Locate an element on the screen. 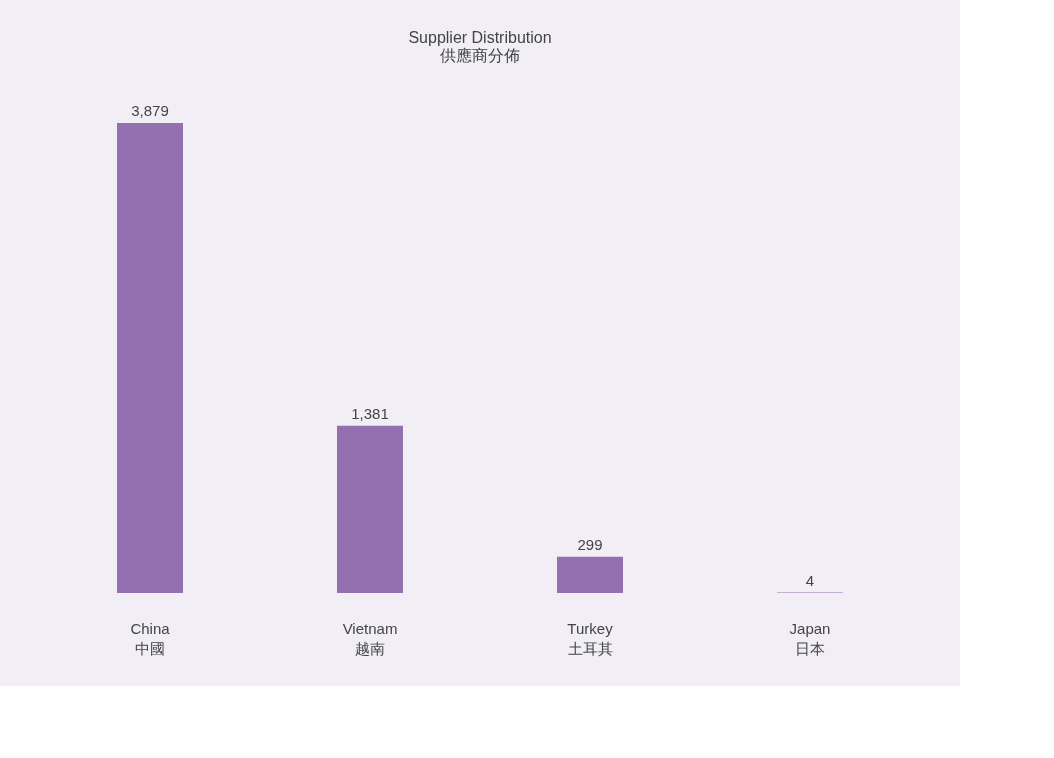  x-tick-label: Vietnam 越南 is located at coordinates (370, 638).